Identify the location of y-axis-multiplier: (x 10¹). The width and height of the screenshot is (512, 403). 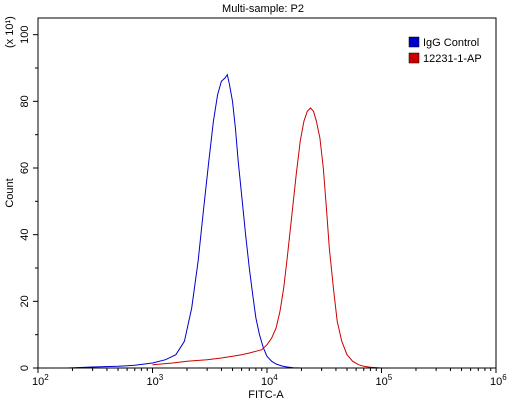
(10, 32).